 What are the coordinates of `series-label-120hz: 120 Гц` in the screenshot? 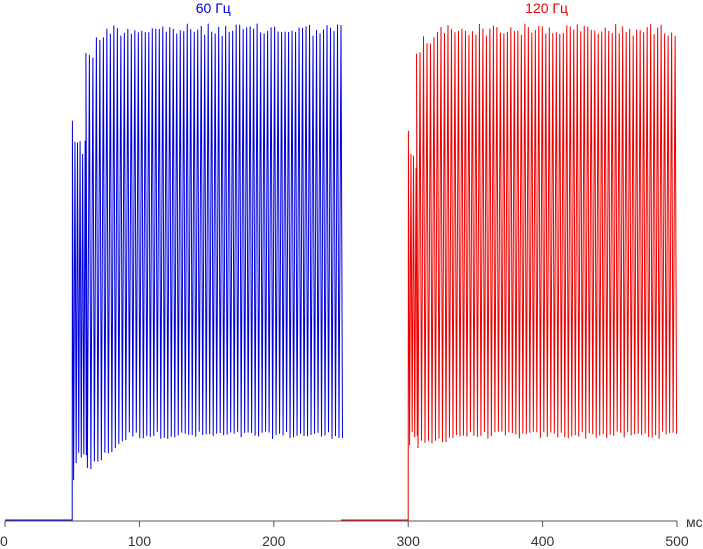 It's located at (546, 8).